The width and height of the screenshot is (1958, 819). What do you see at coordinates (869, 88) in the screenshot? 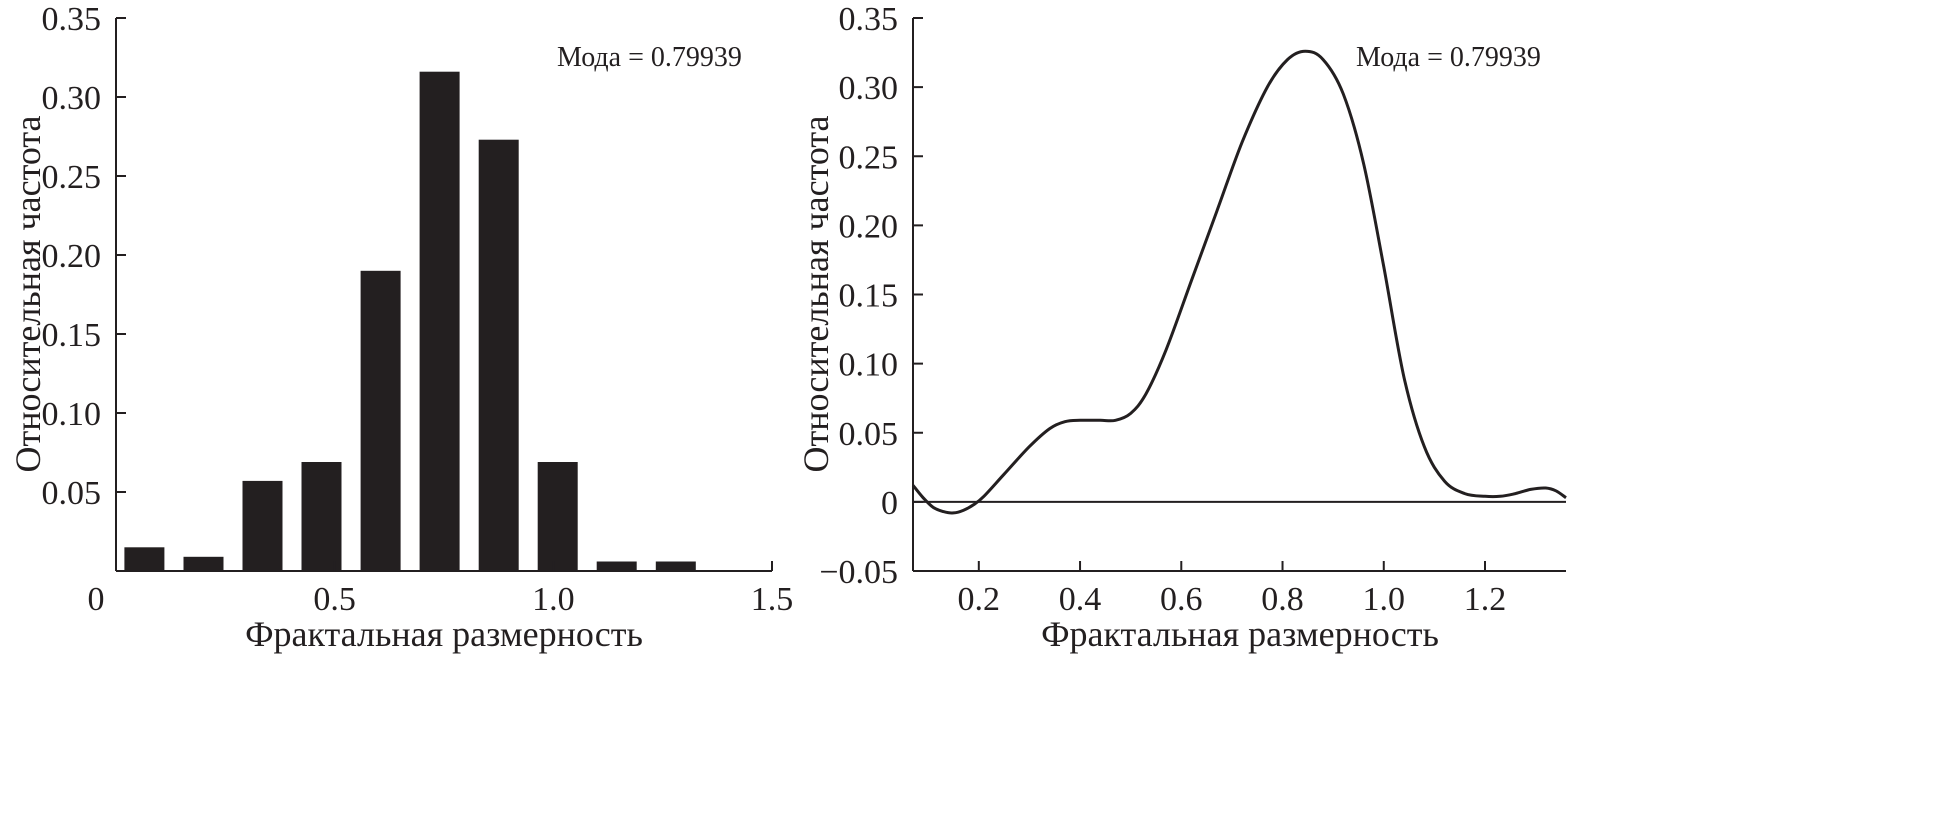
I see `right-y-tick-label: 0.30` at bounding box center [869, 88].